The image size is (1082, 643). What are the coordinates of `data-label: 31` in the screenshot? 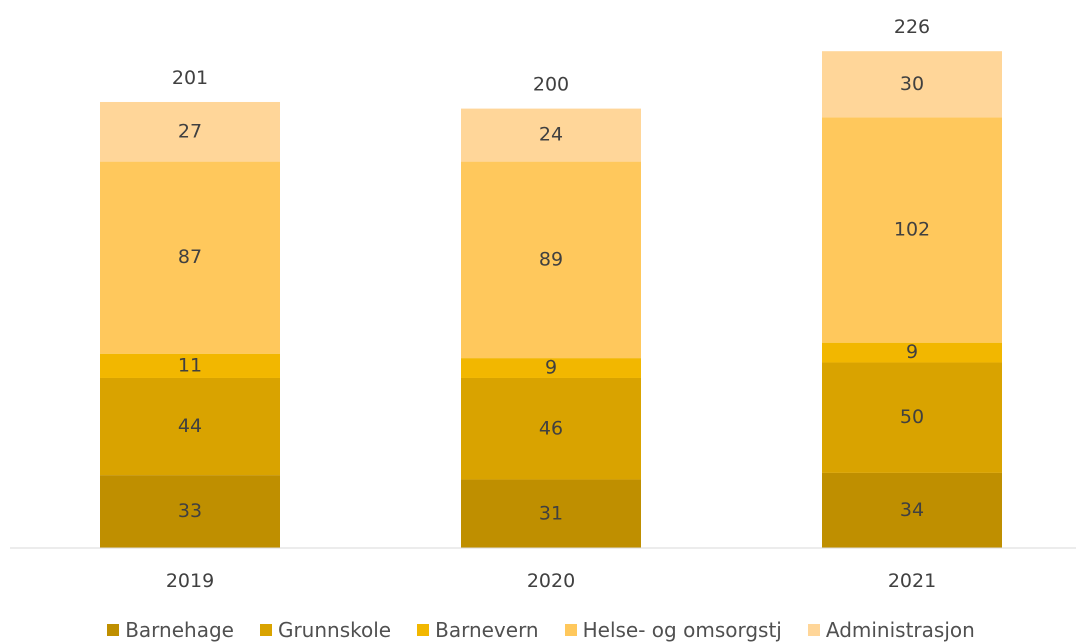 It's located at (551, 513).